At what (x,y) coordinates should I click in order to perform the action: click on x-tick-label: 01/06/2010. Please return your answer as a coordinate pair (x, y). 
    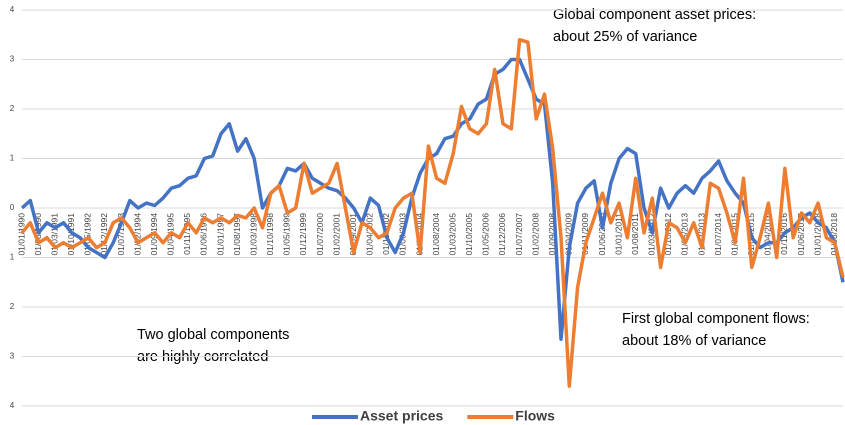
    Looking at the image, I should click on (602, 234).